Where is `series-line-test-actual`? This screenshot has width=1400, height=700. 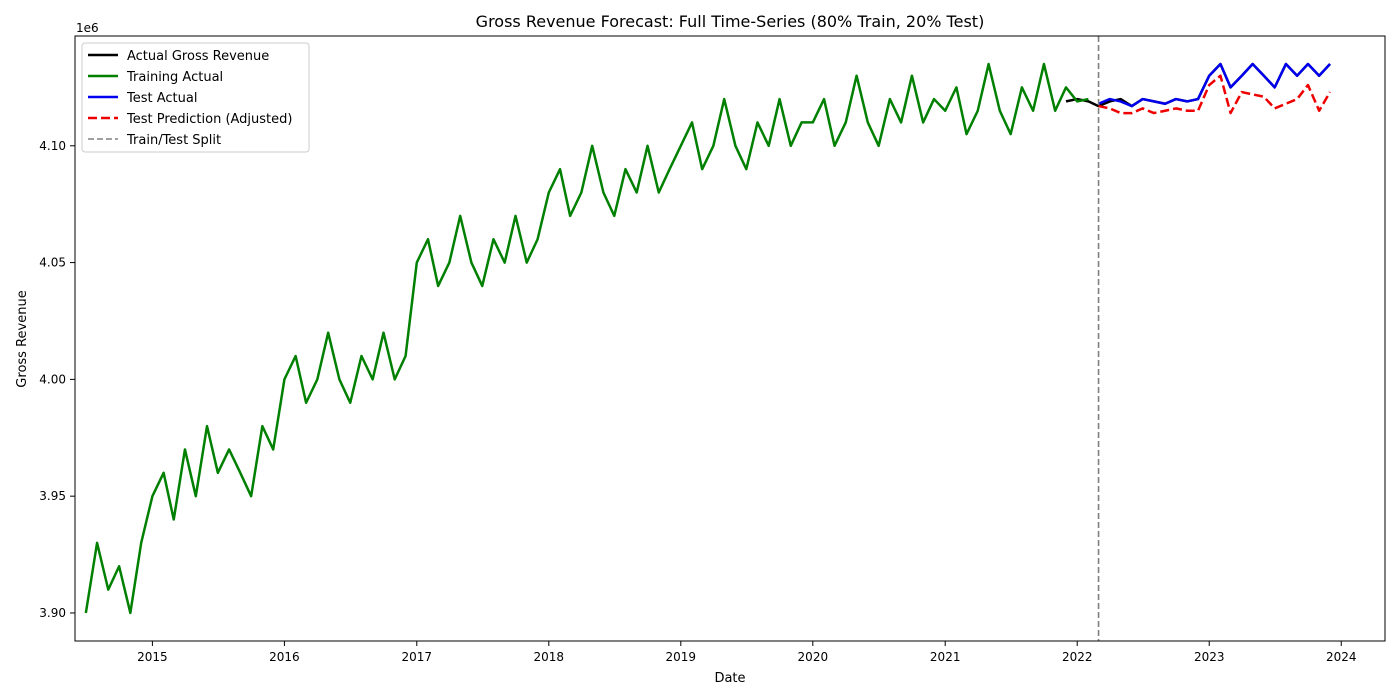 series-line-test-actual is located at coordinates (1214, 85).